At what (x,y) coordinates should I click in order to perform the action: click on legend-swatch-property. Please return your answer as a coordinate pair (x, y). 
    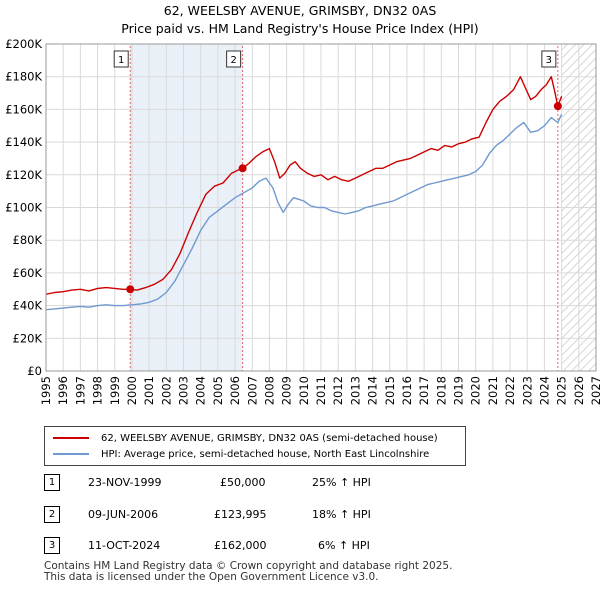
    Looking at the image, I should click on (71, 438).